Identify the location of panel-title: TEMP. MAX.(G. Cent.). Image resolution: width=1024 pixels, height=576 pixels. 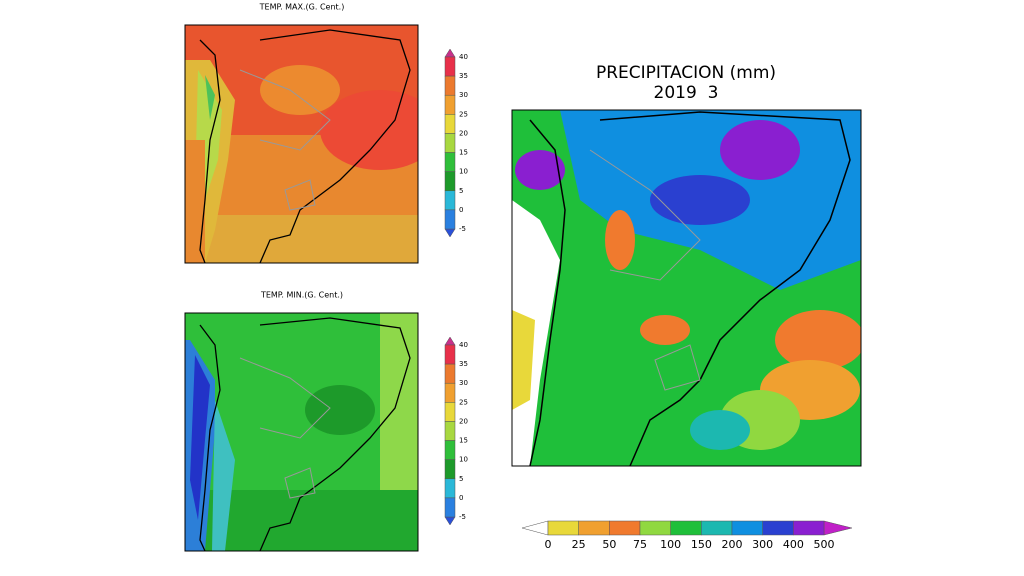
(302, 7).